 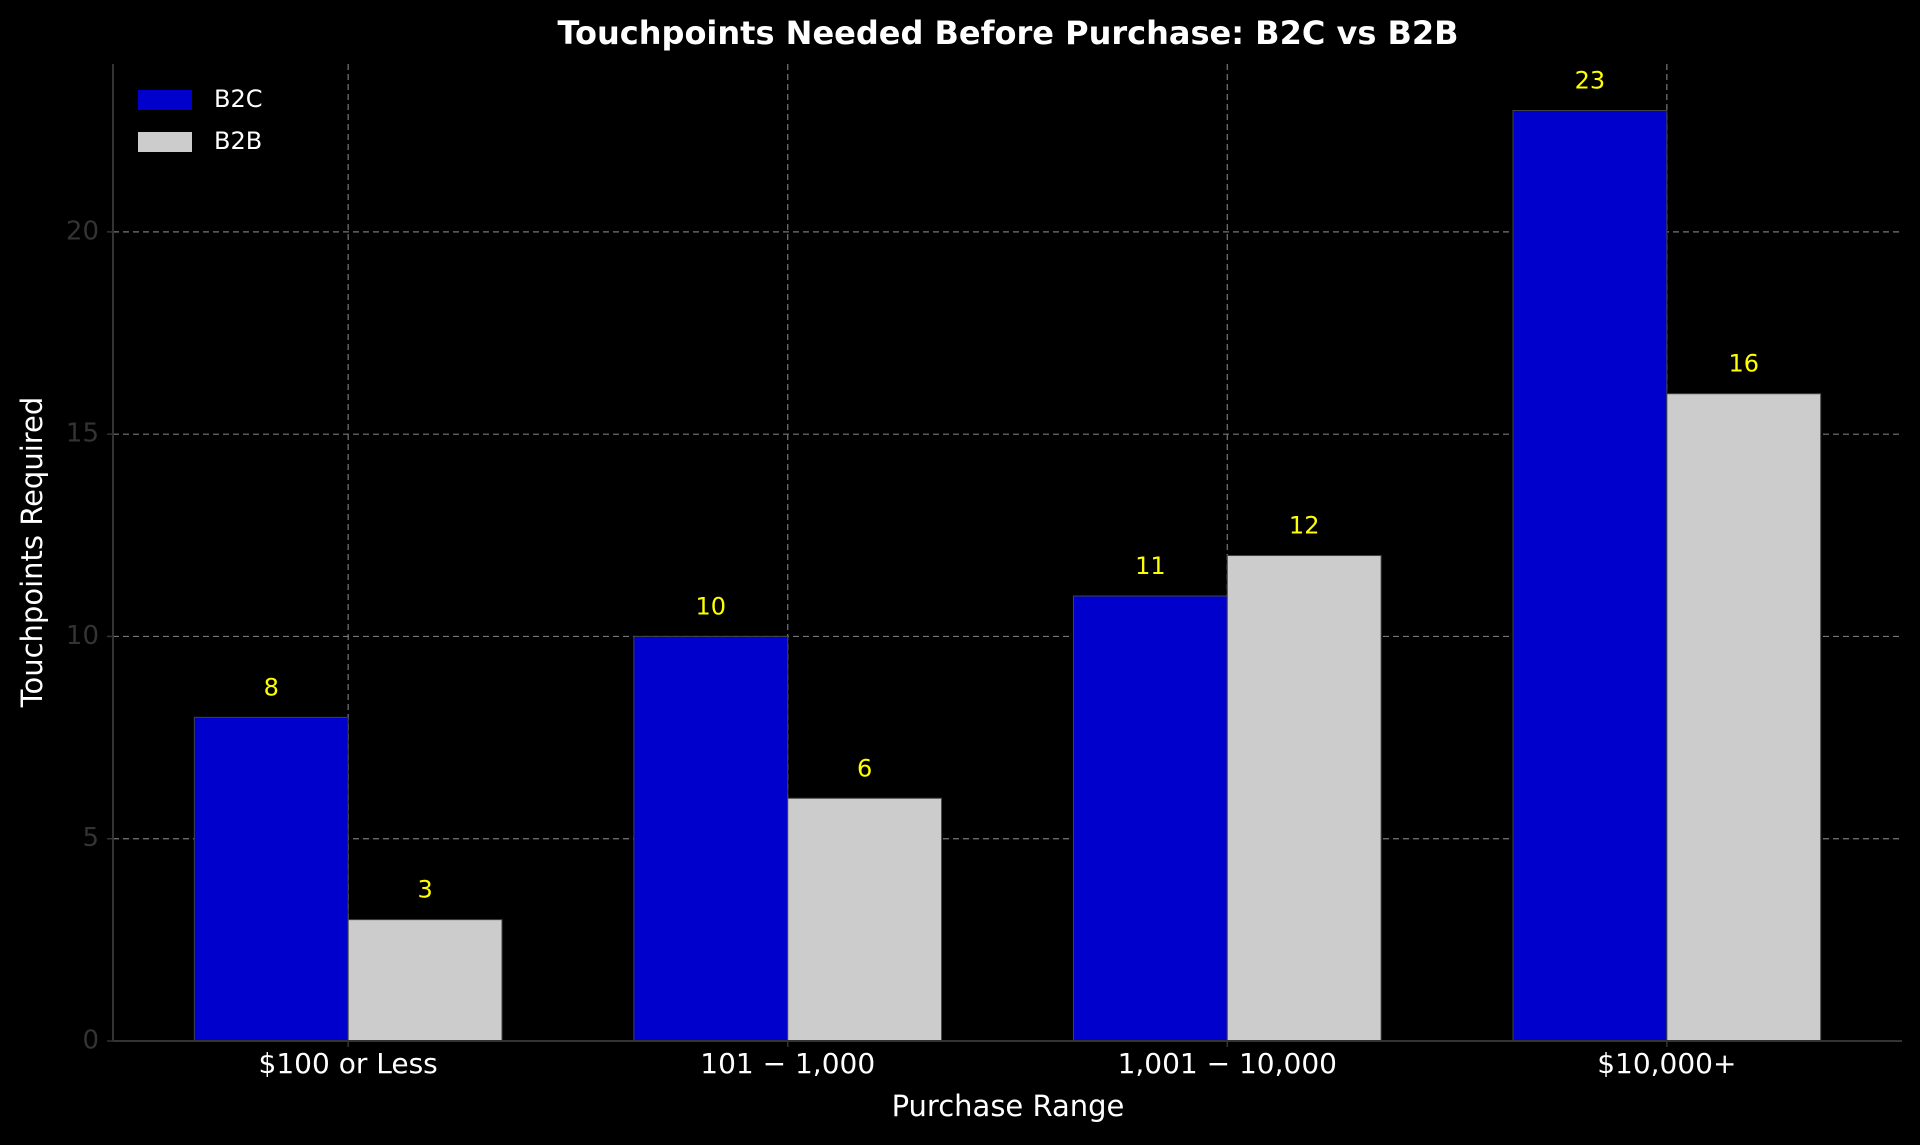 What do you see at coordinates (82, 231) in the screenshot?
I see `y-tick-label: 20` at bounding box center [82, 231].